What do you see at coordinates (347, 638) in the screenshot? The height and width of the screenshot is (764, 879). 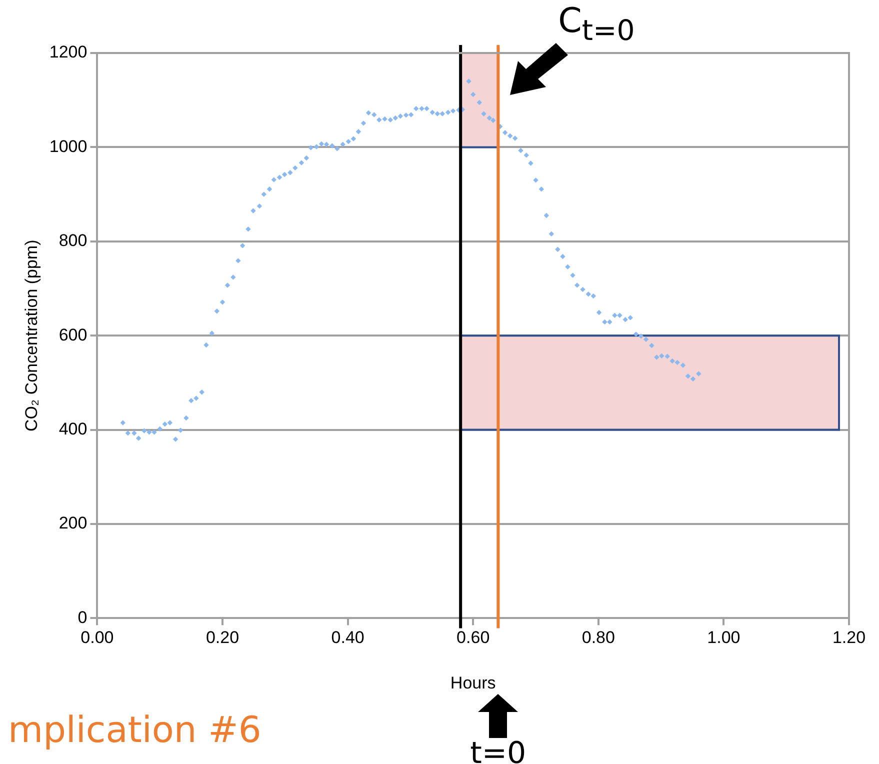 I see `x-tick-label: 0.40` at bounding box center [347, 638].